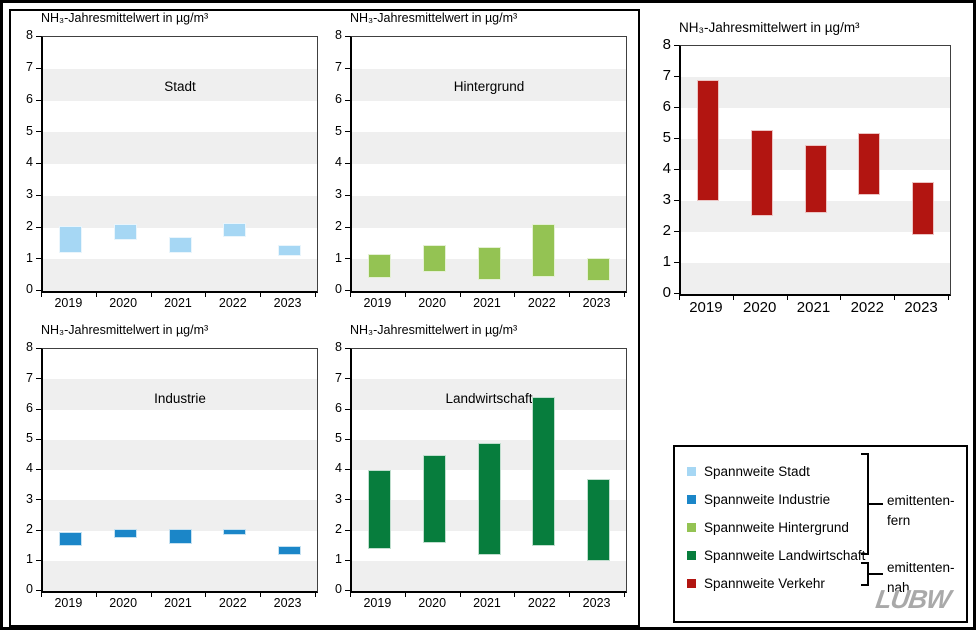  I want to click on group-label-line: nah, so click(898, 587).